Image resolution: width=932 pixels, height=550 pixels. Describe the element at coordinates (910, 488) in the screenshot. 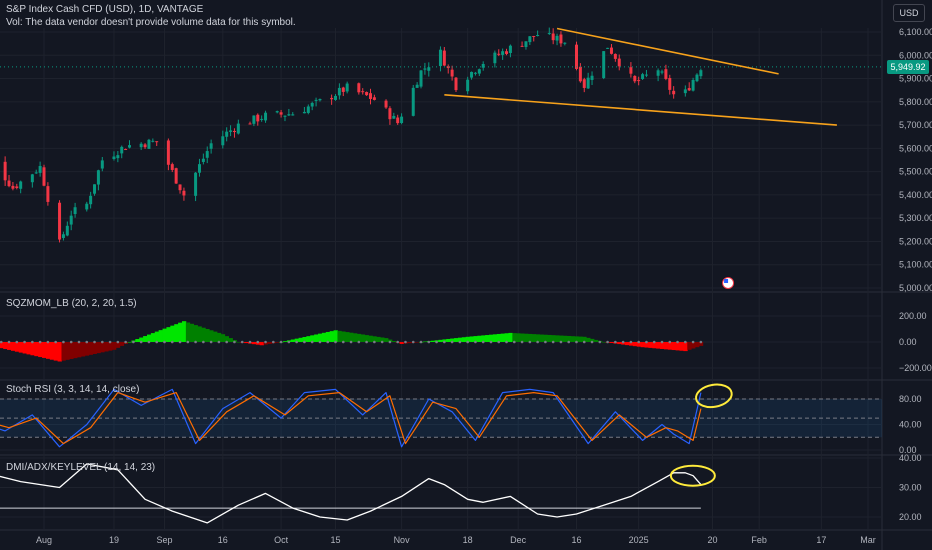

I see `y-tick-label: 30.00` at that location.